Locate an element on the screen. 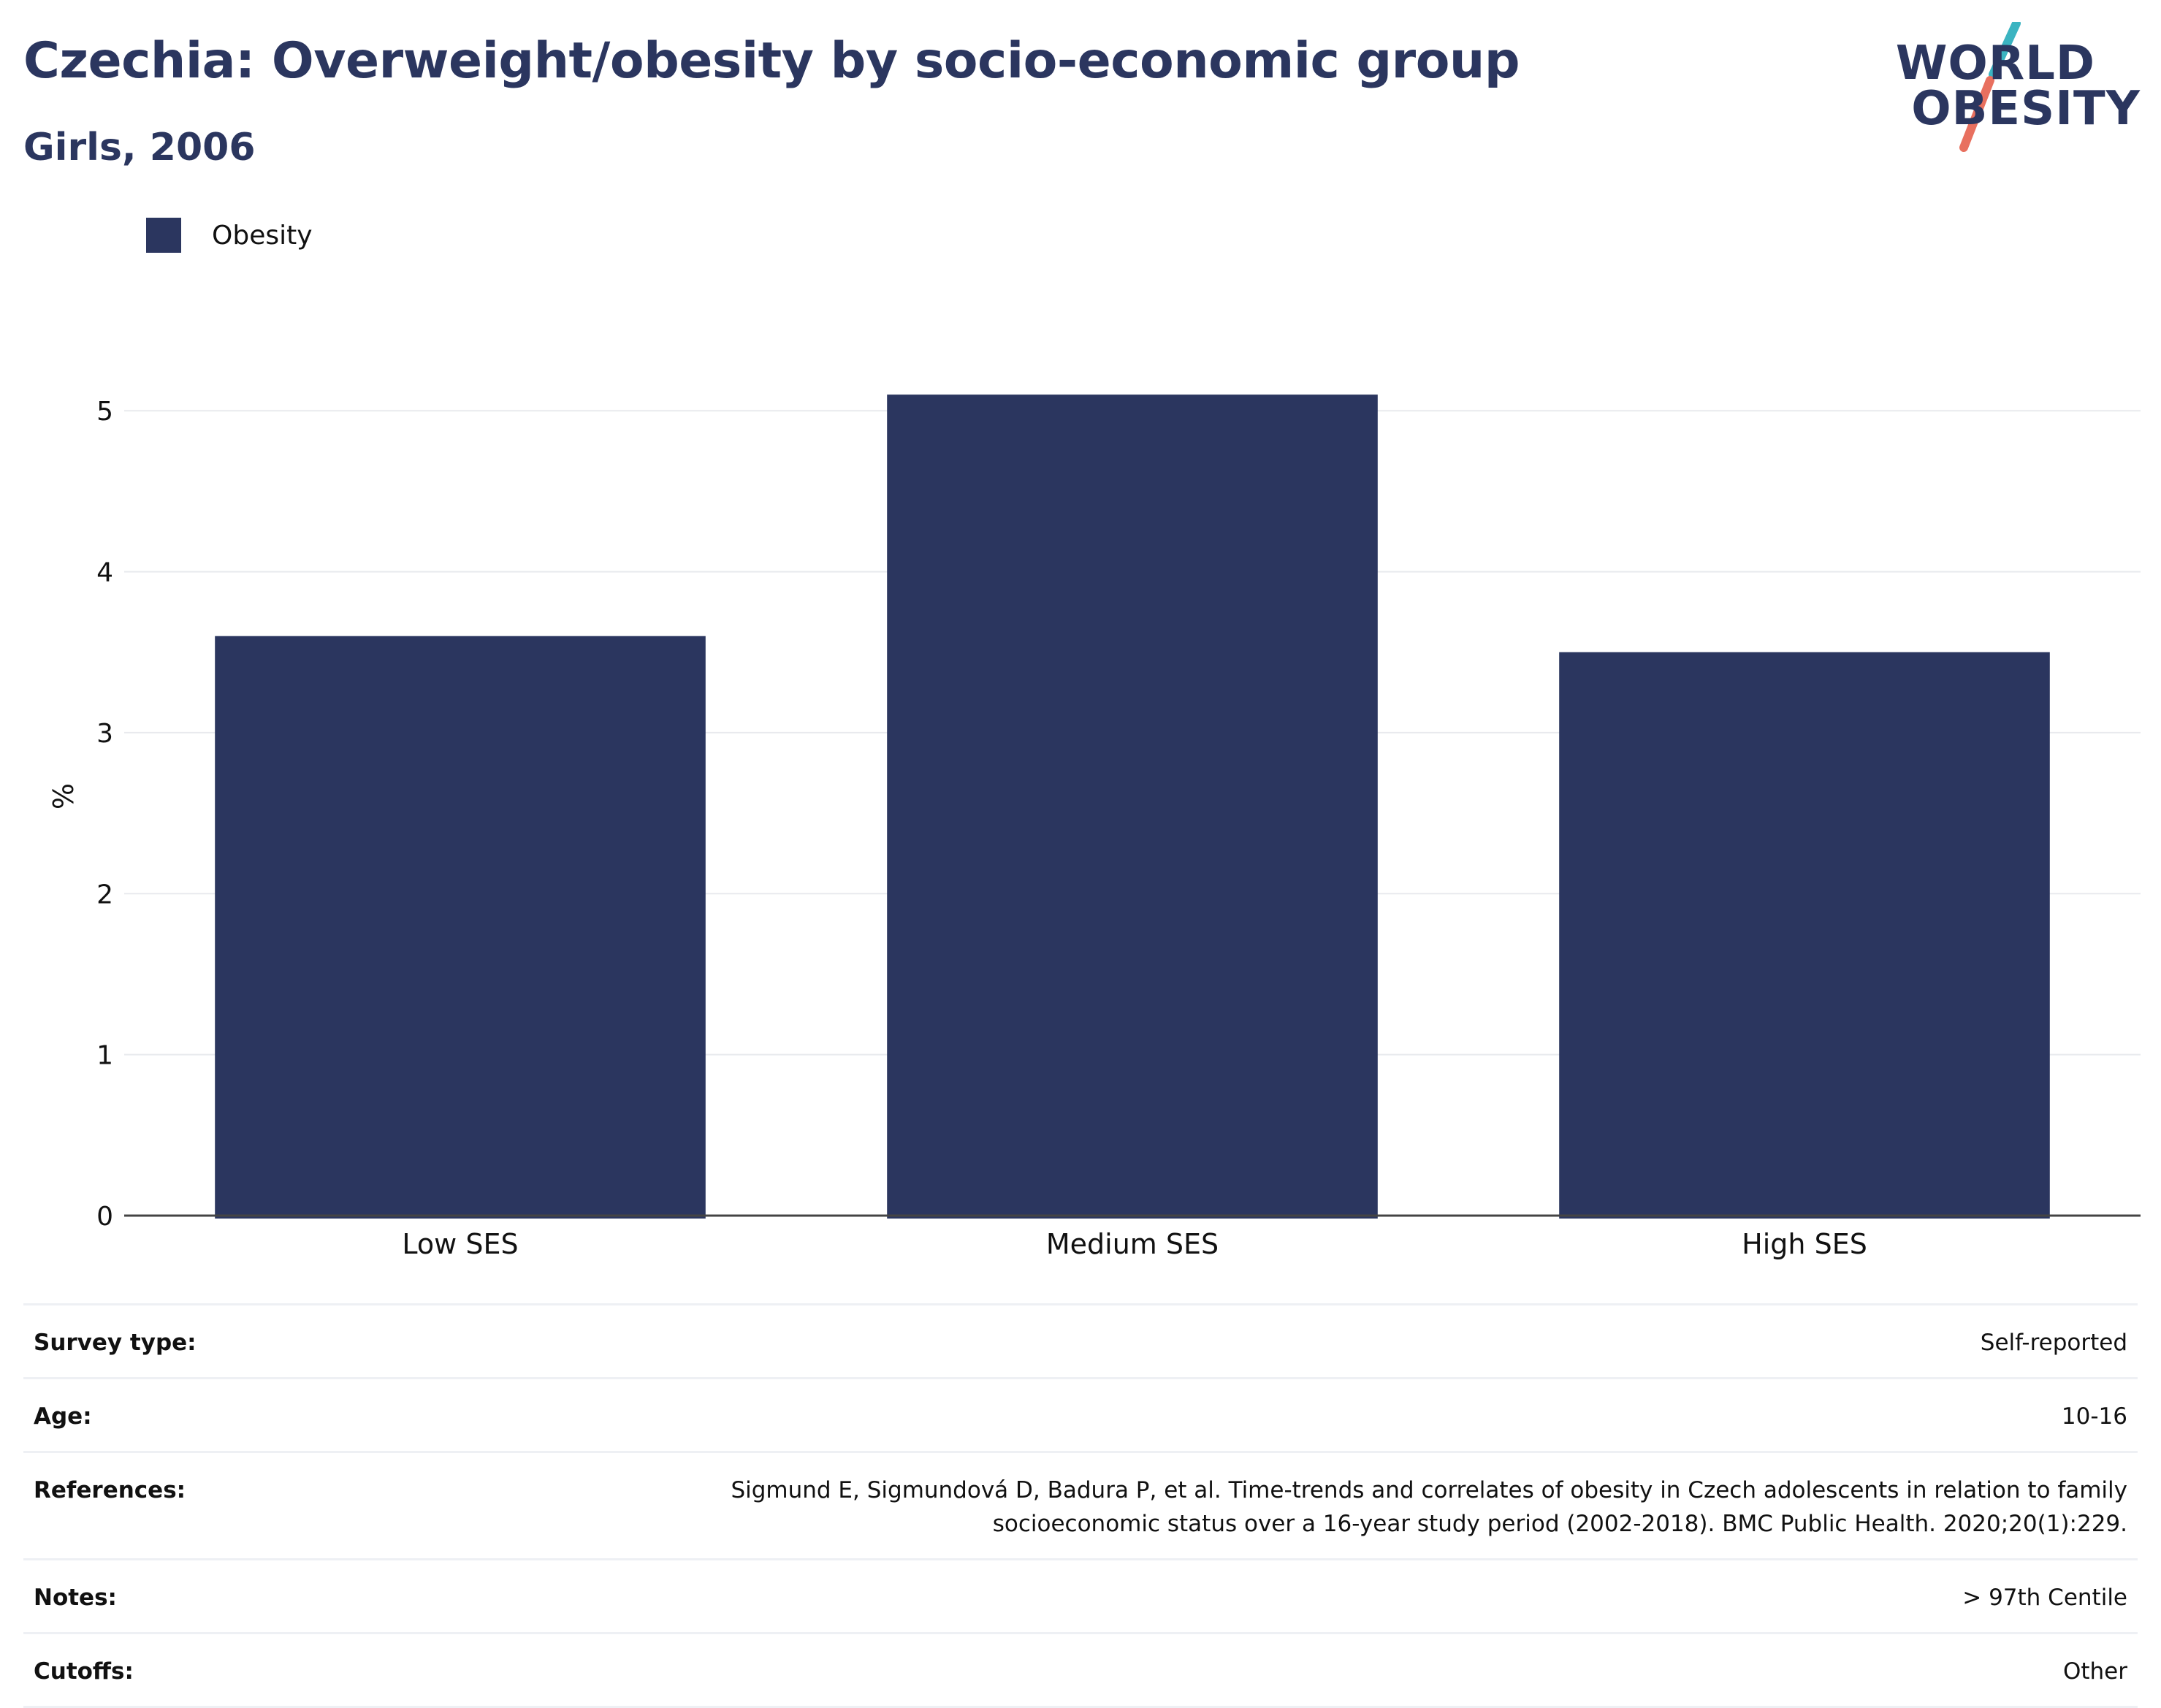  y-tick-label: 4 is located at coordinates (105, 573).